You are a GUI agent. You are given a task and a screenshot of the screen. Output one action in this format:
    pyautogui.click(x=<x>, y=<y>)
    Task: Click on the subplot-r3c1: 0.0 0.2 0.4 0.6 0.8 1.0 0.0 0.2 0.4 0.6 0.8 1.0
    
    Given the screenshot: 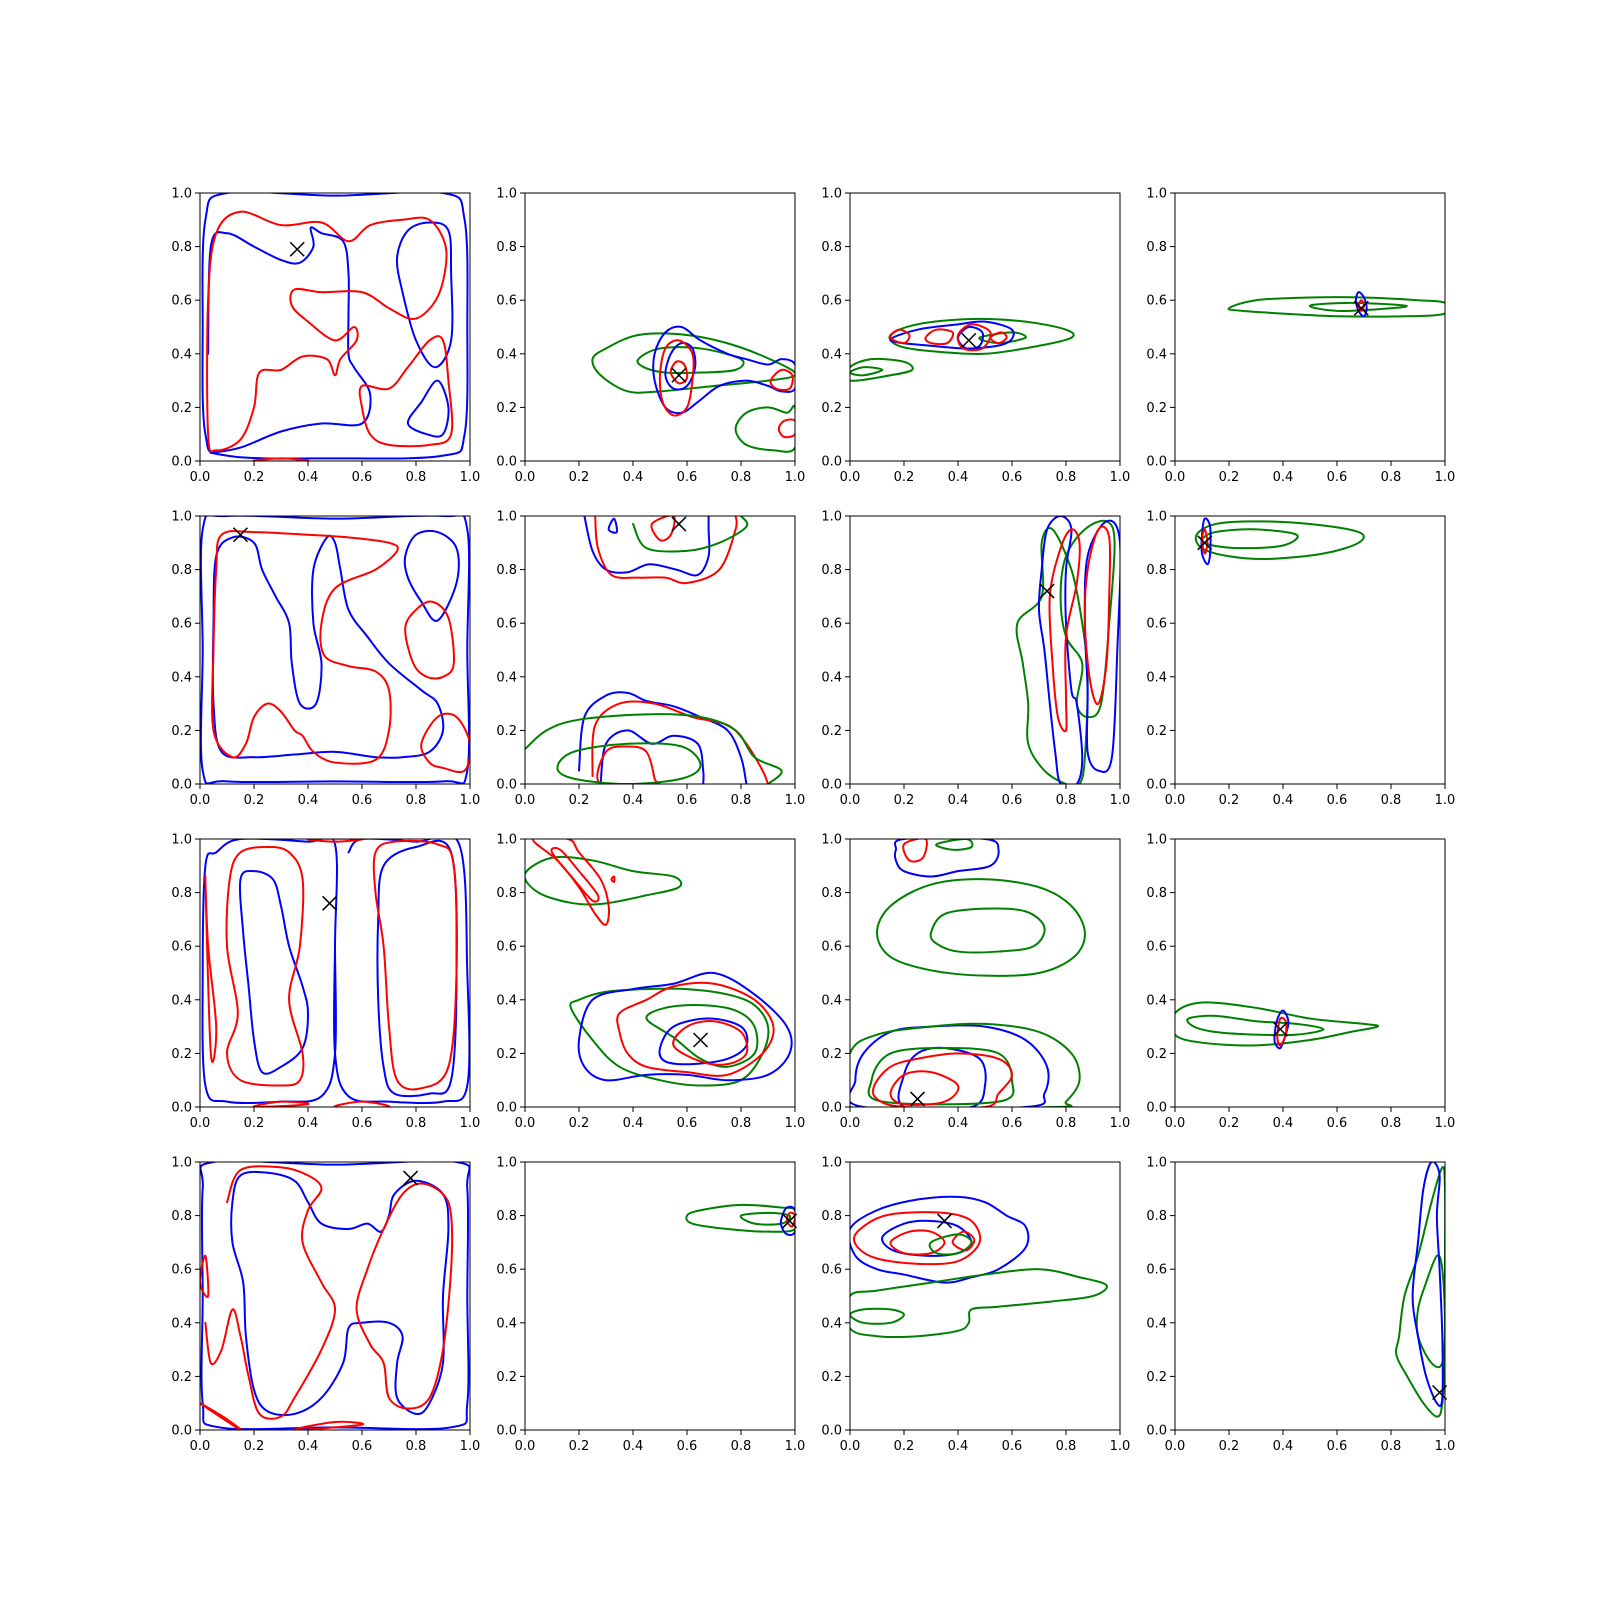 What is the action you would take?
    pyautogui.click(x=325, y=982)
    